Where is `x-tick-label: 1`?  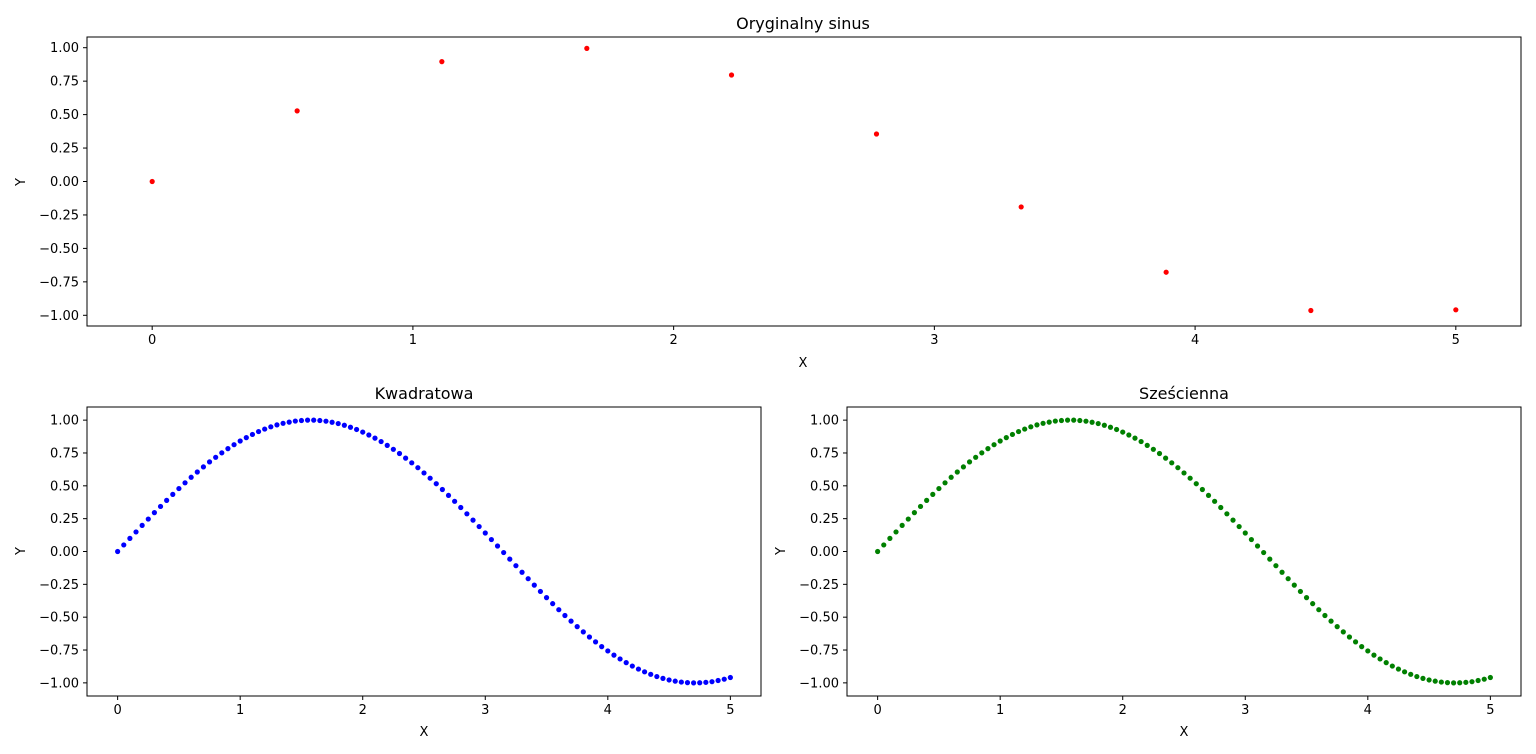 x-tick-label: 1 is located at coordinates (240, 710).